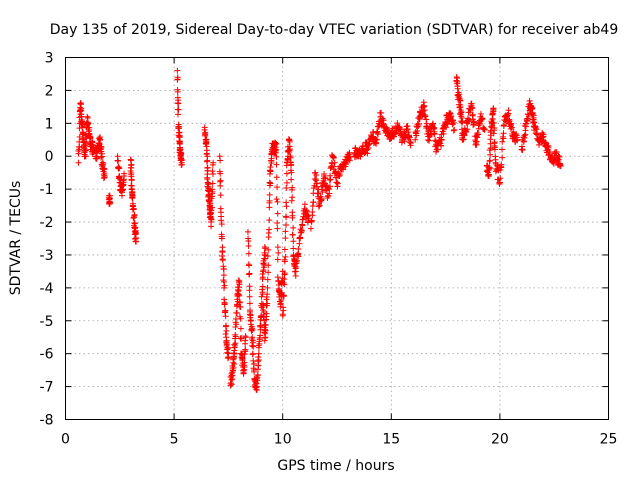 The width and height of the screenshot is (640, 485). I want to click on x-axis-label: GPS time / hours, so click(335, 466).